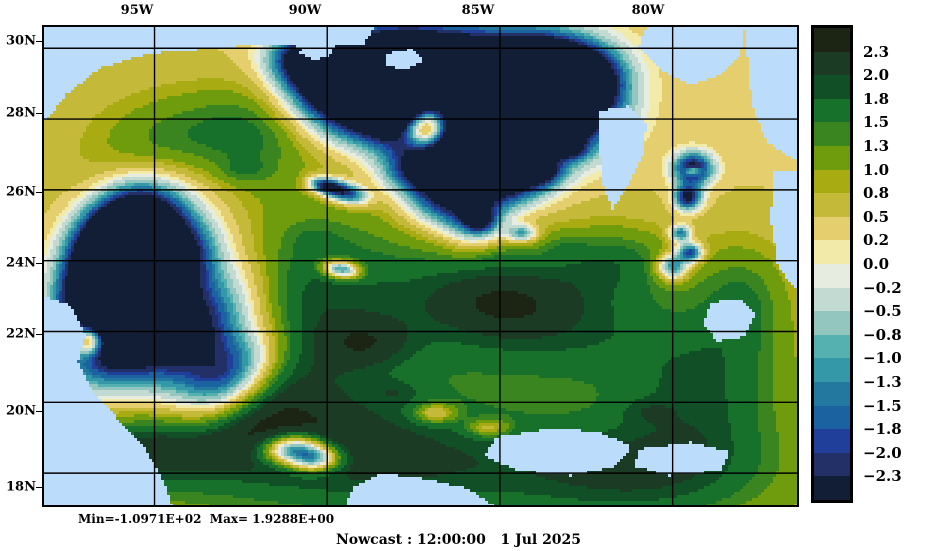 The width and height of the screenshot is (926, 551). What do you see at coordinates (39, 263) in the screenshot?
I see `lat-tick-mark-24n` at bounding box center [39, 263].